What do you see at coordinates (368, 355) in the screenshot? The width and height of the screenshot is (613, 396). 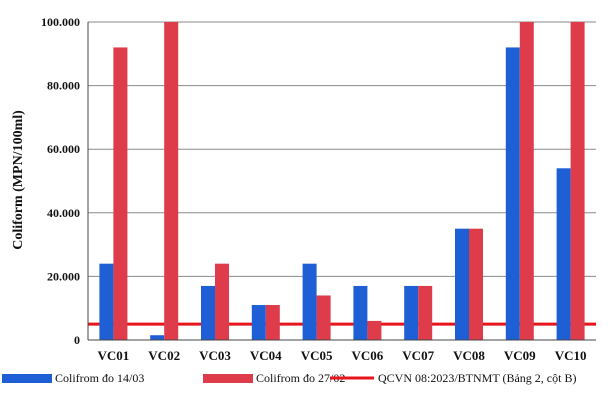 I see `x-tick-label: VC06` at bounding box center [368, 355].